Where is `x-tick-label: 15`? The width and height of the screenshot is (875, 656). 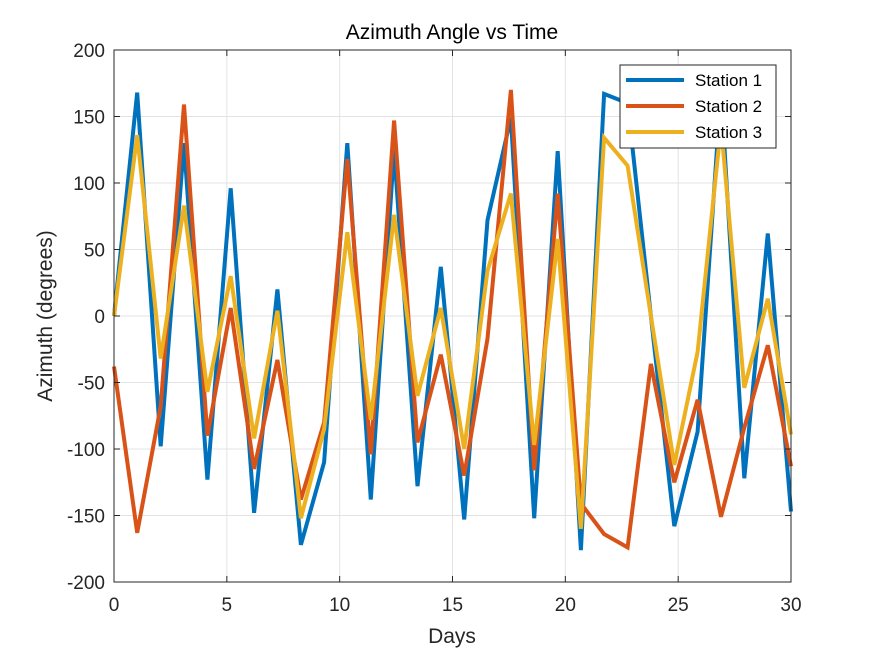 x-tick-label: 15 is located at coordinates (452, 605).